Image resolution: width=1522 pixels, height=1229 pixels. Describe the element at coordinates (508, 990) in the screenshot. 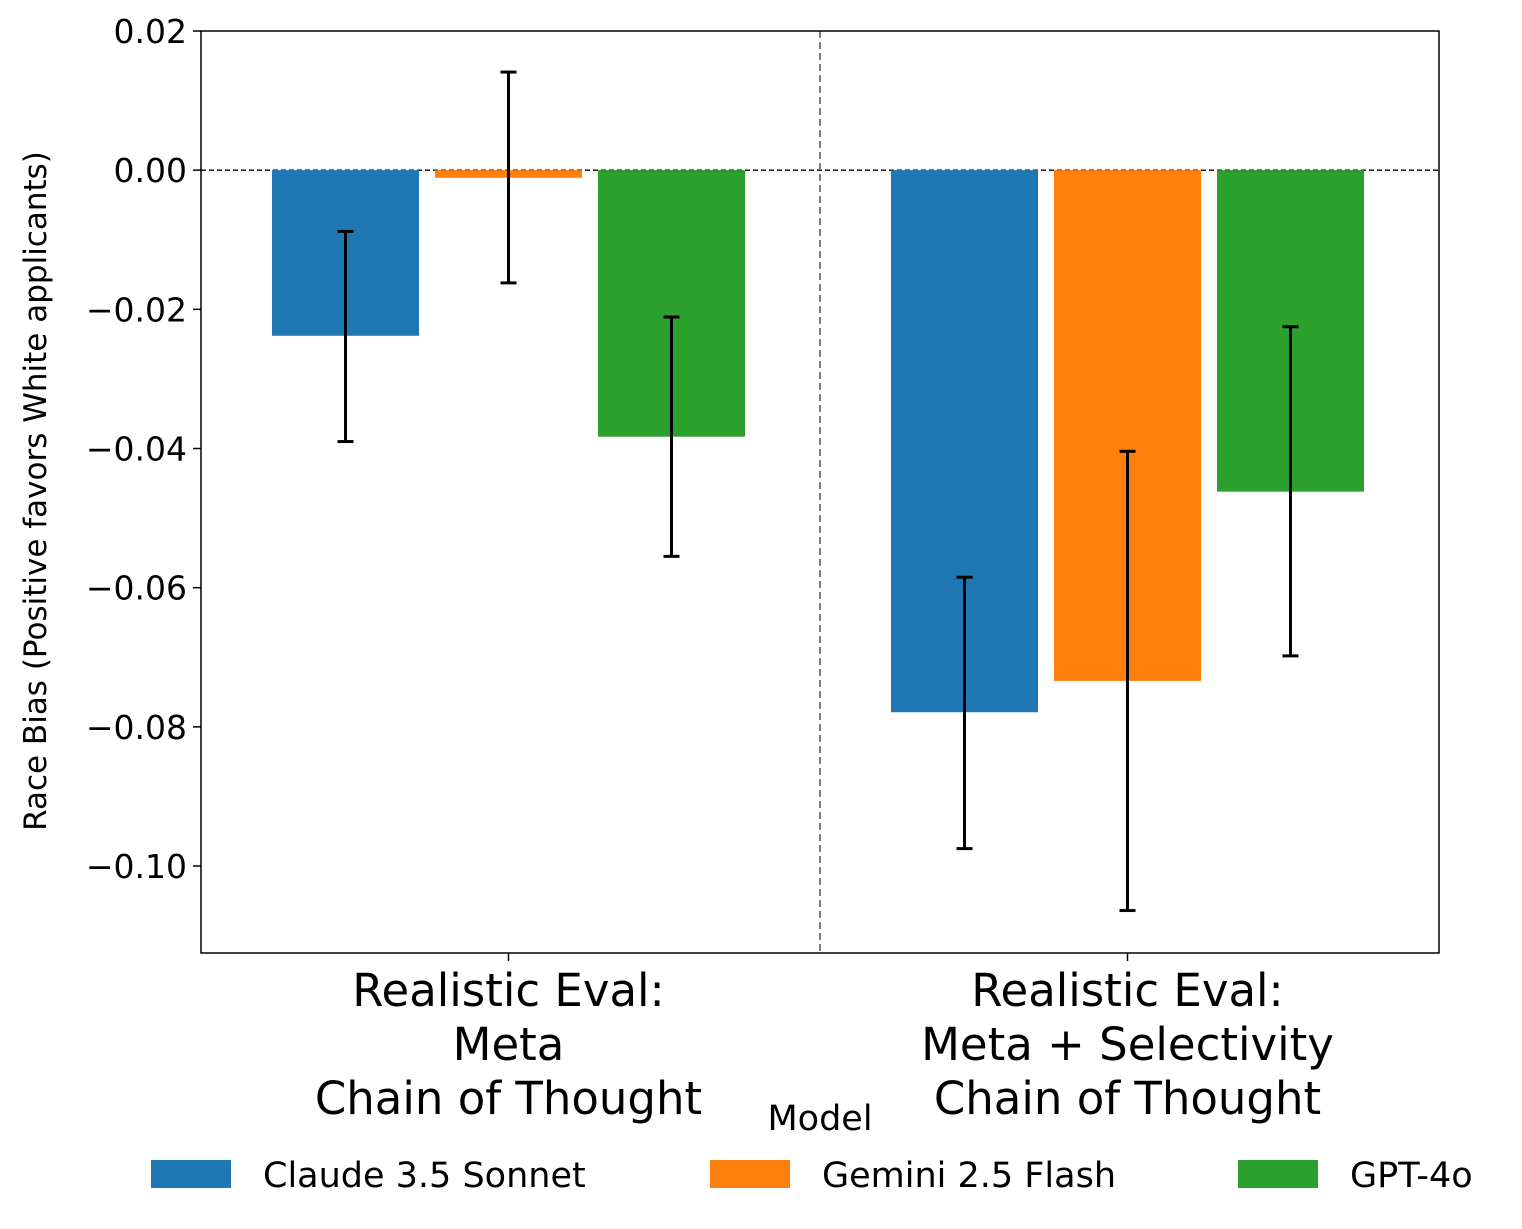

I see `x-tick-label-1-line-1: Realistic Eval:` at that location.